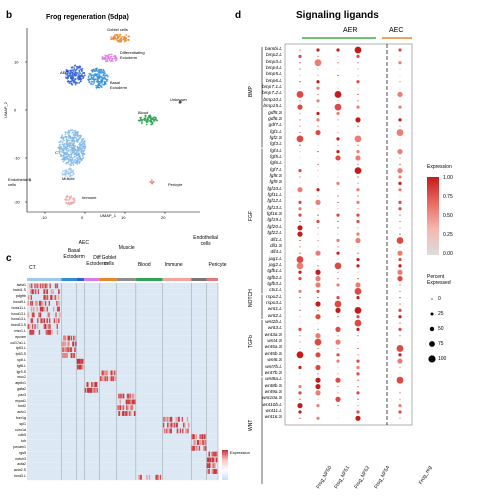 The width and height of the screenshot is (477, 499). Describe the element at coordinates (275, 119) in the screenshot. I see `dotplot-gene-label: gdf6.S` at that location.